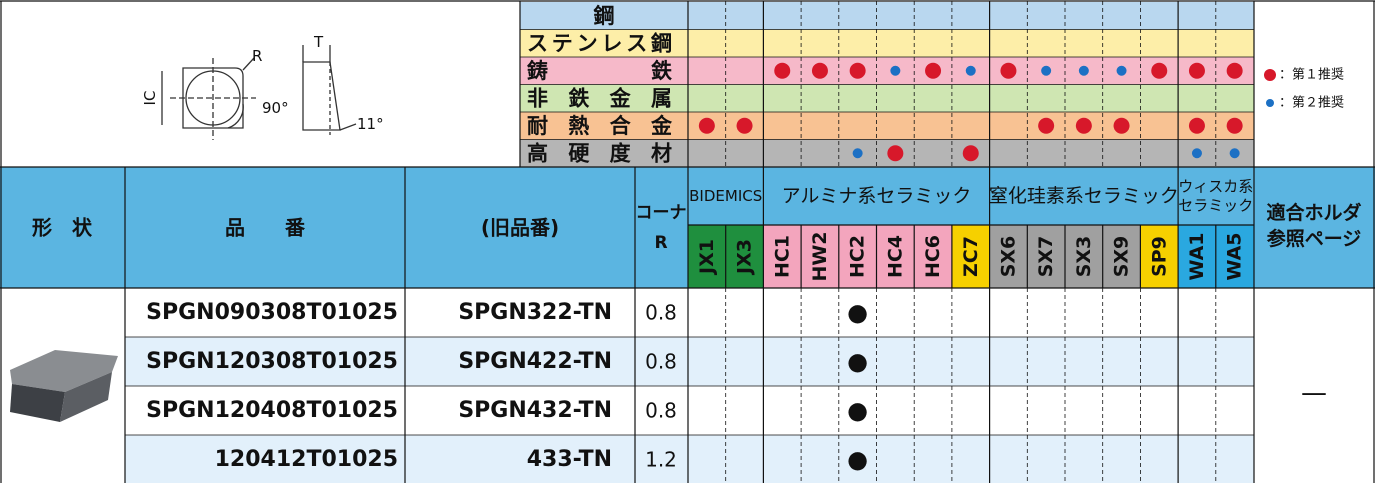  I want to click on grade-code: SX6, so click(1008, 257).